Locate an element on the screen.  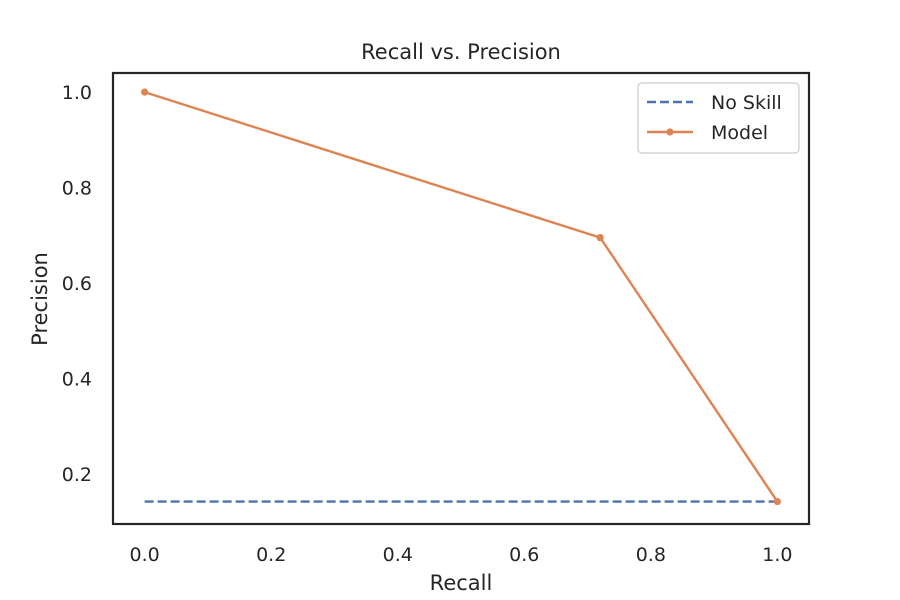
y-axis-ticks: 0.2 0.4 0.6 0.8 1.0 is located at coordinates (77, 284).